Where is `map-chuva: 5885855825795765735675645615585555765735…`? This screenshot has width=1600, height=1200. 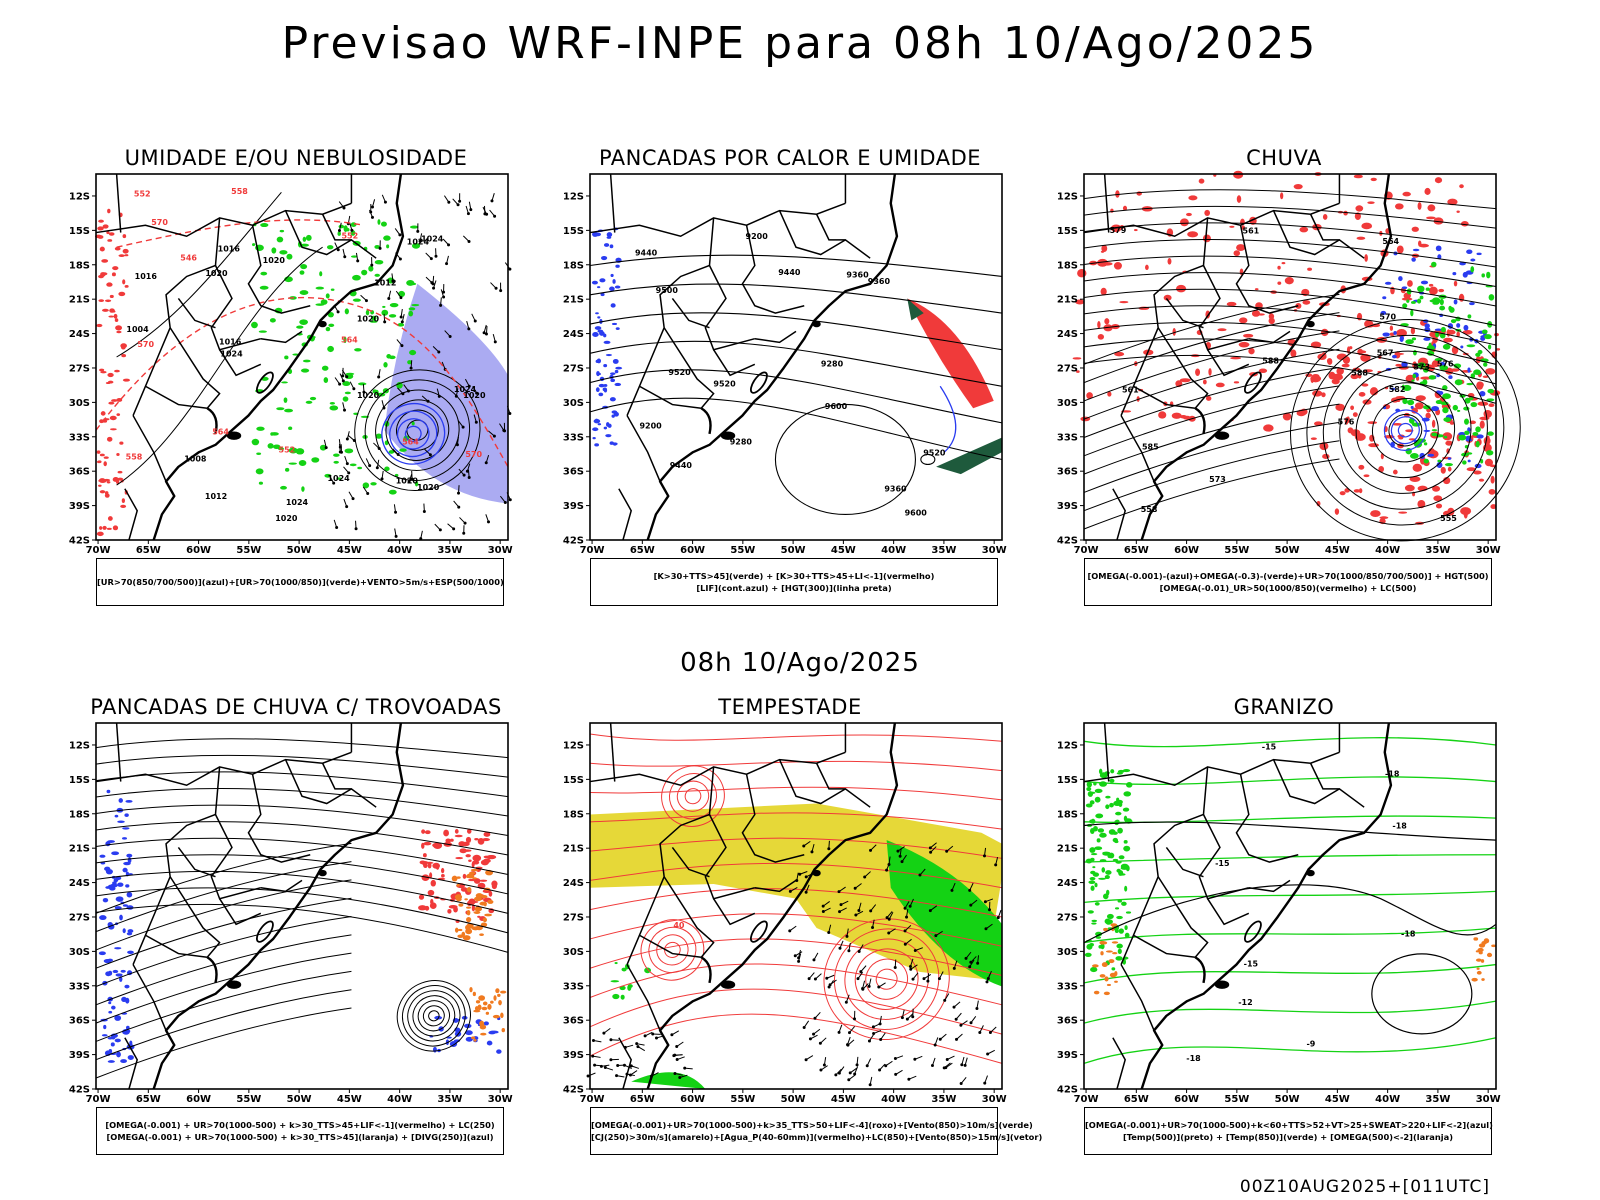 map-chuva: 5885855825795765735675645615585555765735… is located at coordinates (1287, 366).